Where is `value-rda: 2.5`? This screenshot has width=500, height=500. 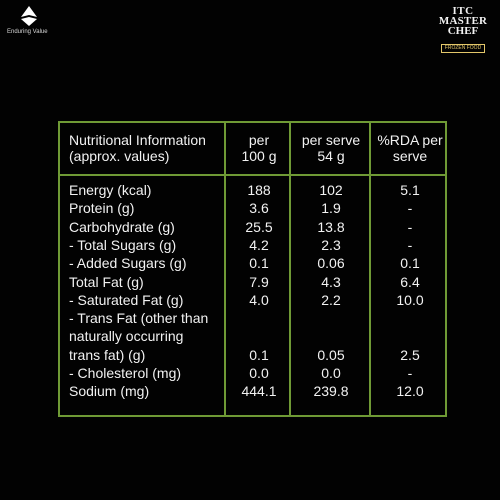
value-rda: 2.5 is located at coordinates (410, 354).